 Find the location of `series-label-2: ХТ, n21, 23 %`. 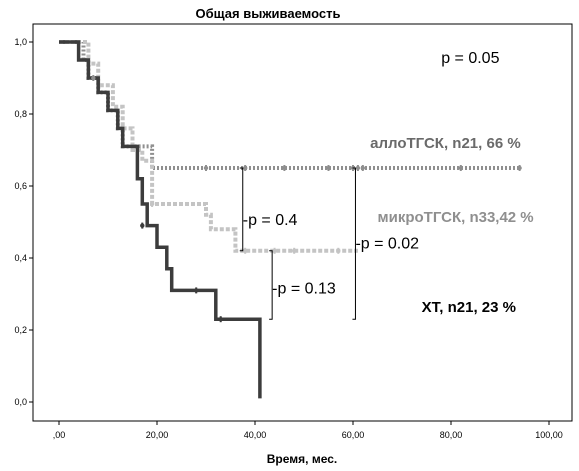

series-label-2: ХТ, n21, 23 % is located at coordinates (469, 307).